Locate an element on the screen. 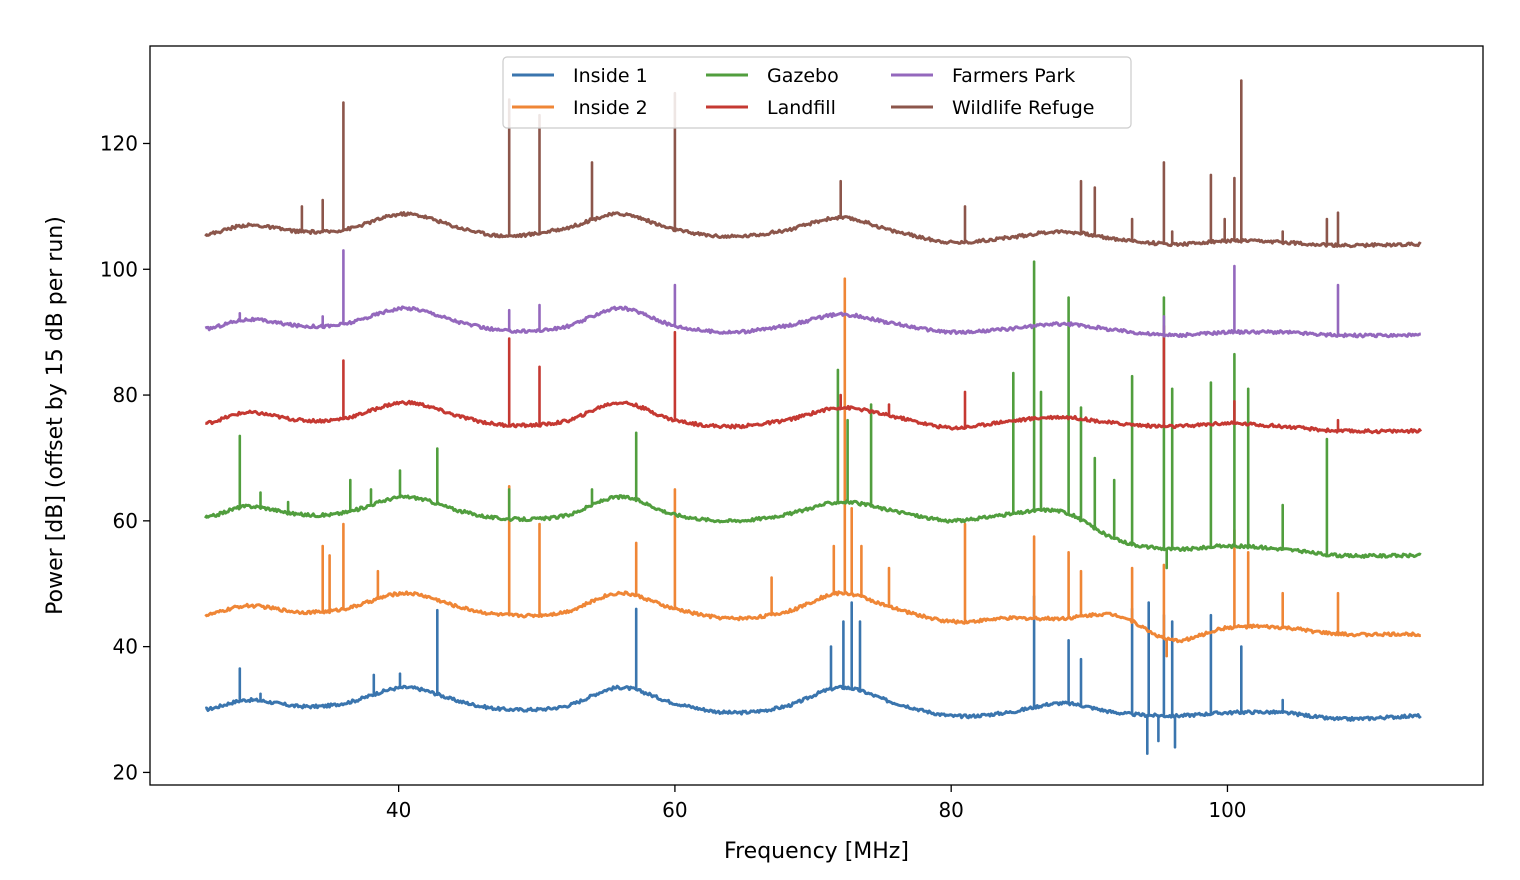 This screenshot has width=1520, height=880. legend-item: Gazebo is located at coordinates (772, 76).